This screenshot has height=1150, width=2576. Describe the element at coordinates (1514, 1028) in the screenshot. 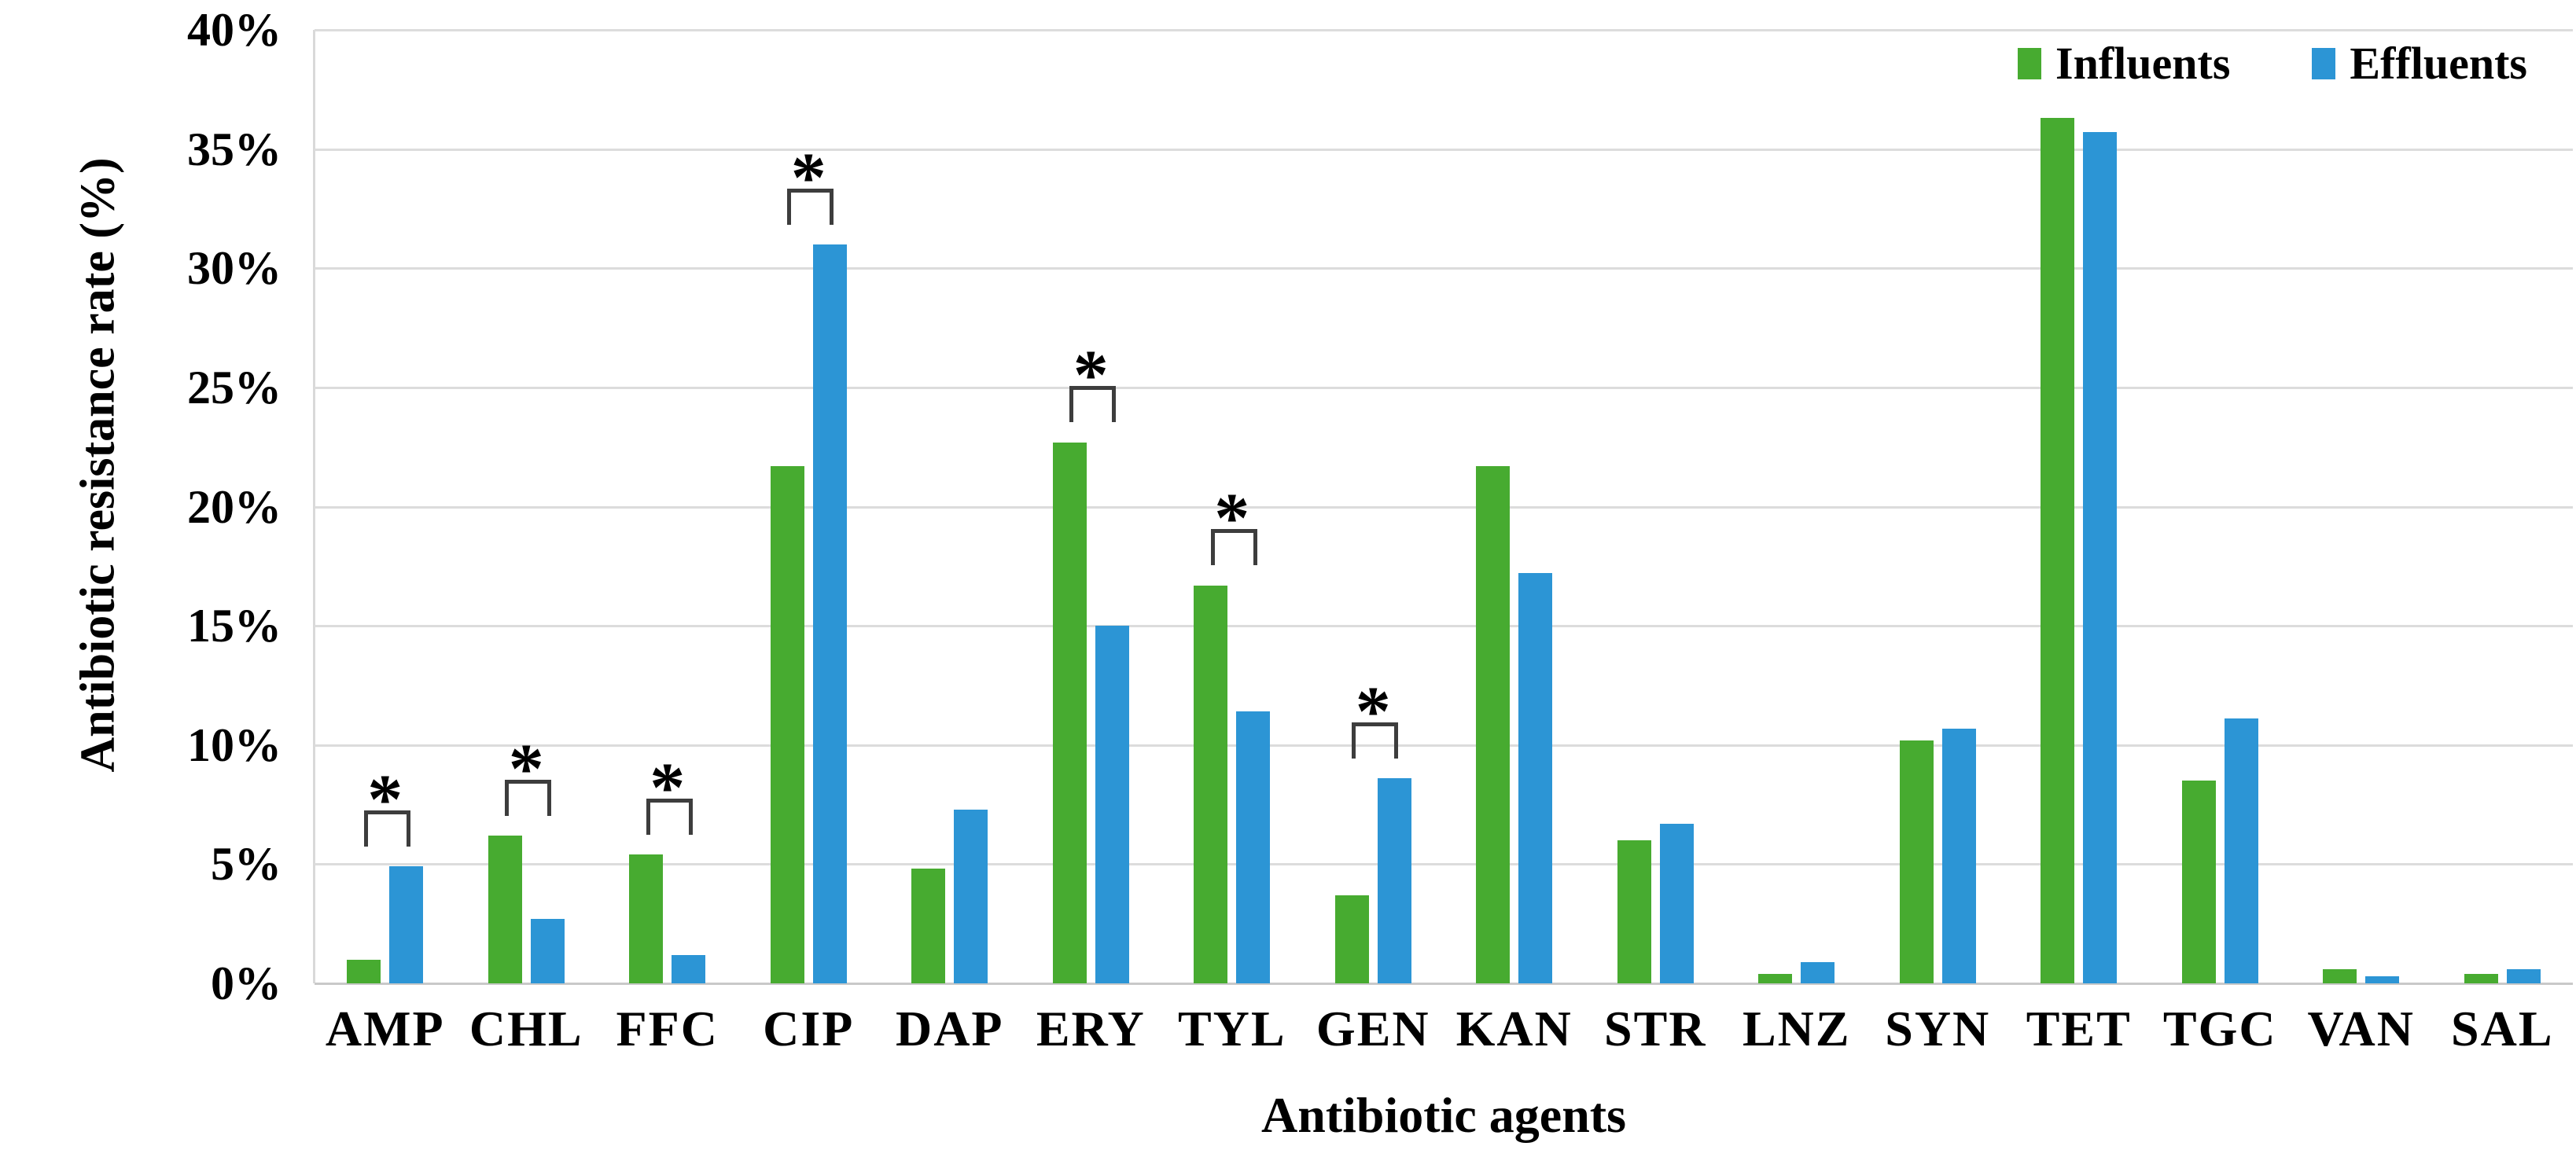

I see `x-tick-label-KAN: KAN` at that location.